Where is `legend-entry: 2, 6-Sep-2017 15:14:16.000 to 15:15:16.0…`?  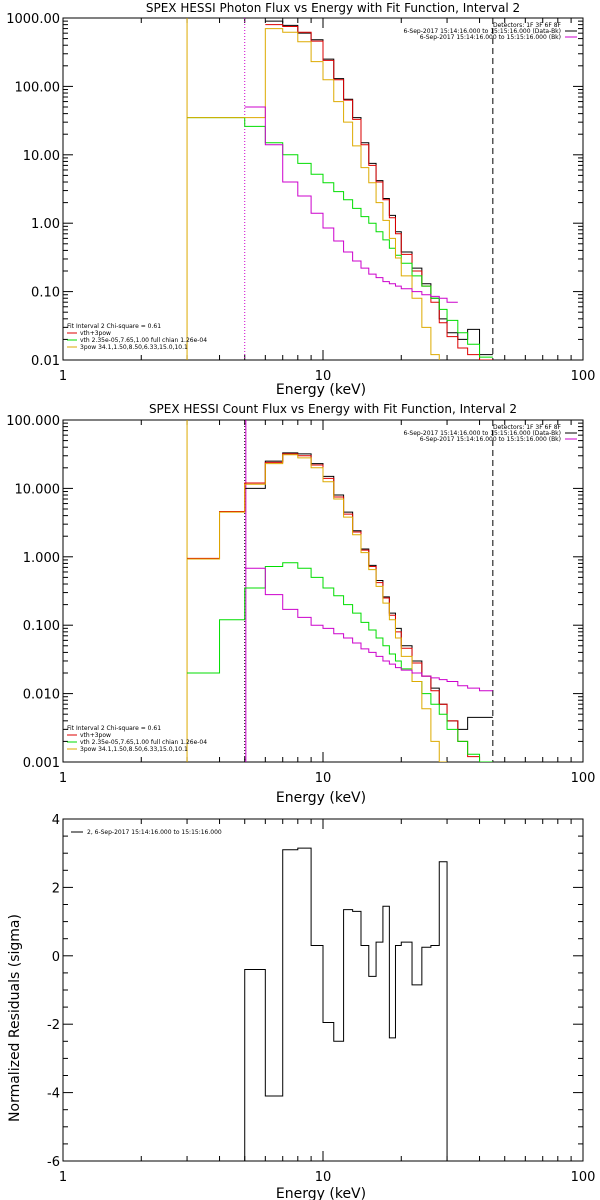
legend-entry: 2, 6-Sep-2017 15:14:16.000 to 15:15:16.0… is located at coordinates (154, 832).